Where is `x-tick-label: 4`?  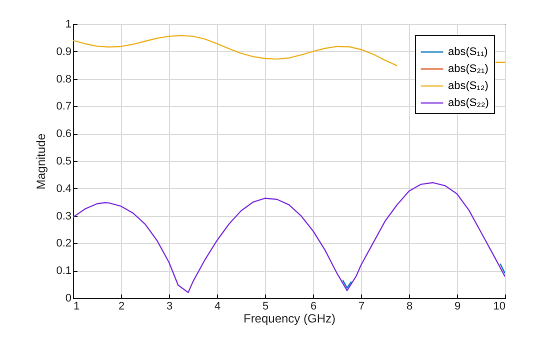 x-tick-label: 4 is located at coordinates (217, 306).